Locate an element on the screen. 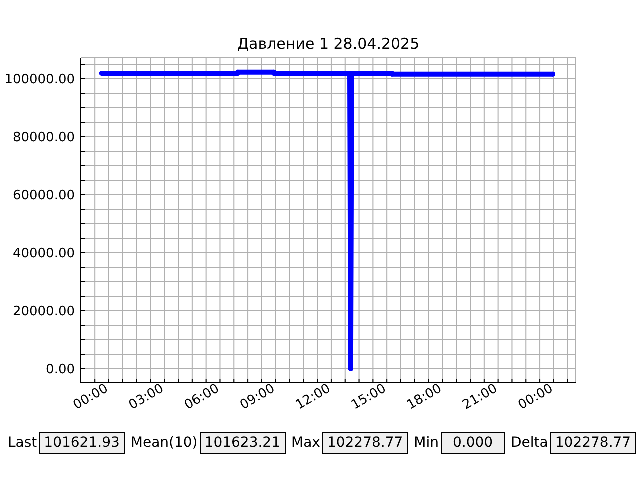  chart-title: Давление 1 28.04.2025 is located at coordinates (328, 44).